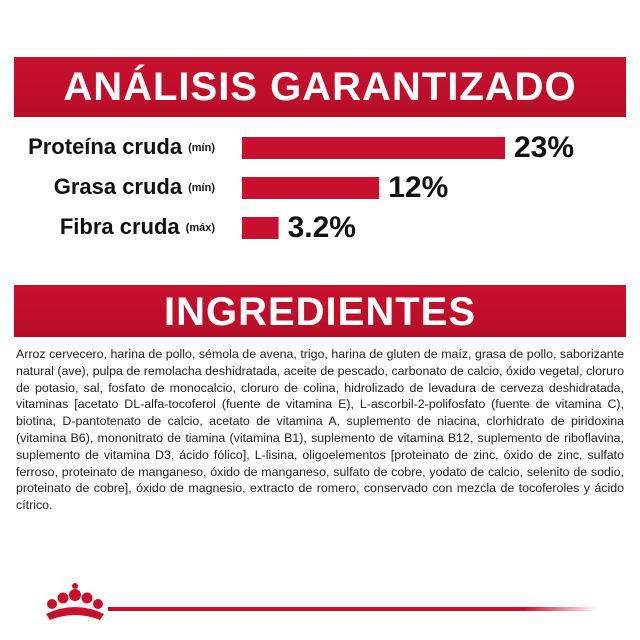  Describe the element at coordinates (75, 601) in the screenshot. I see `crown` at that location.